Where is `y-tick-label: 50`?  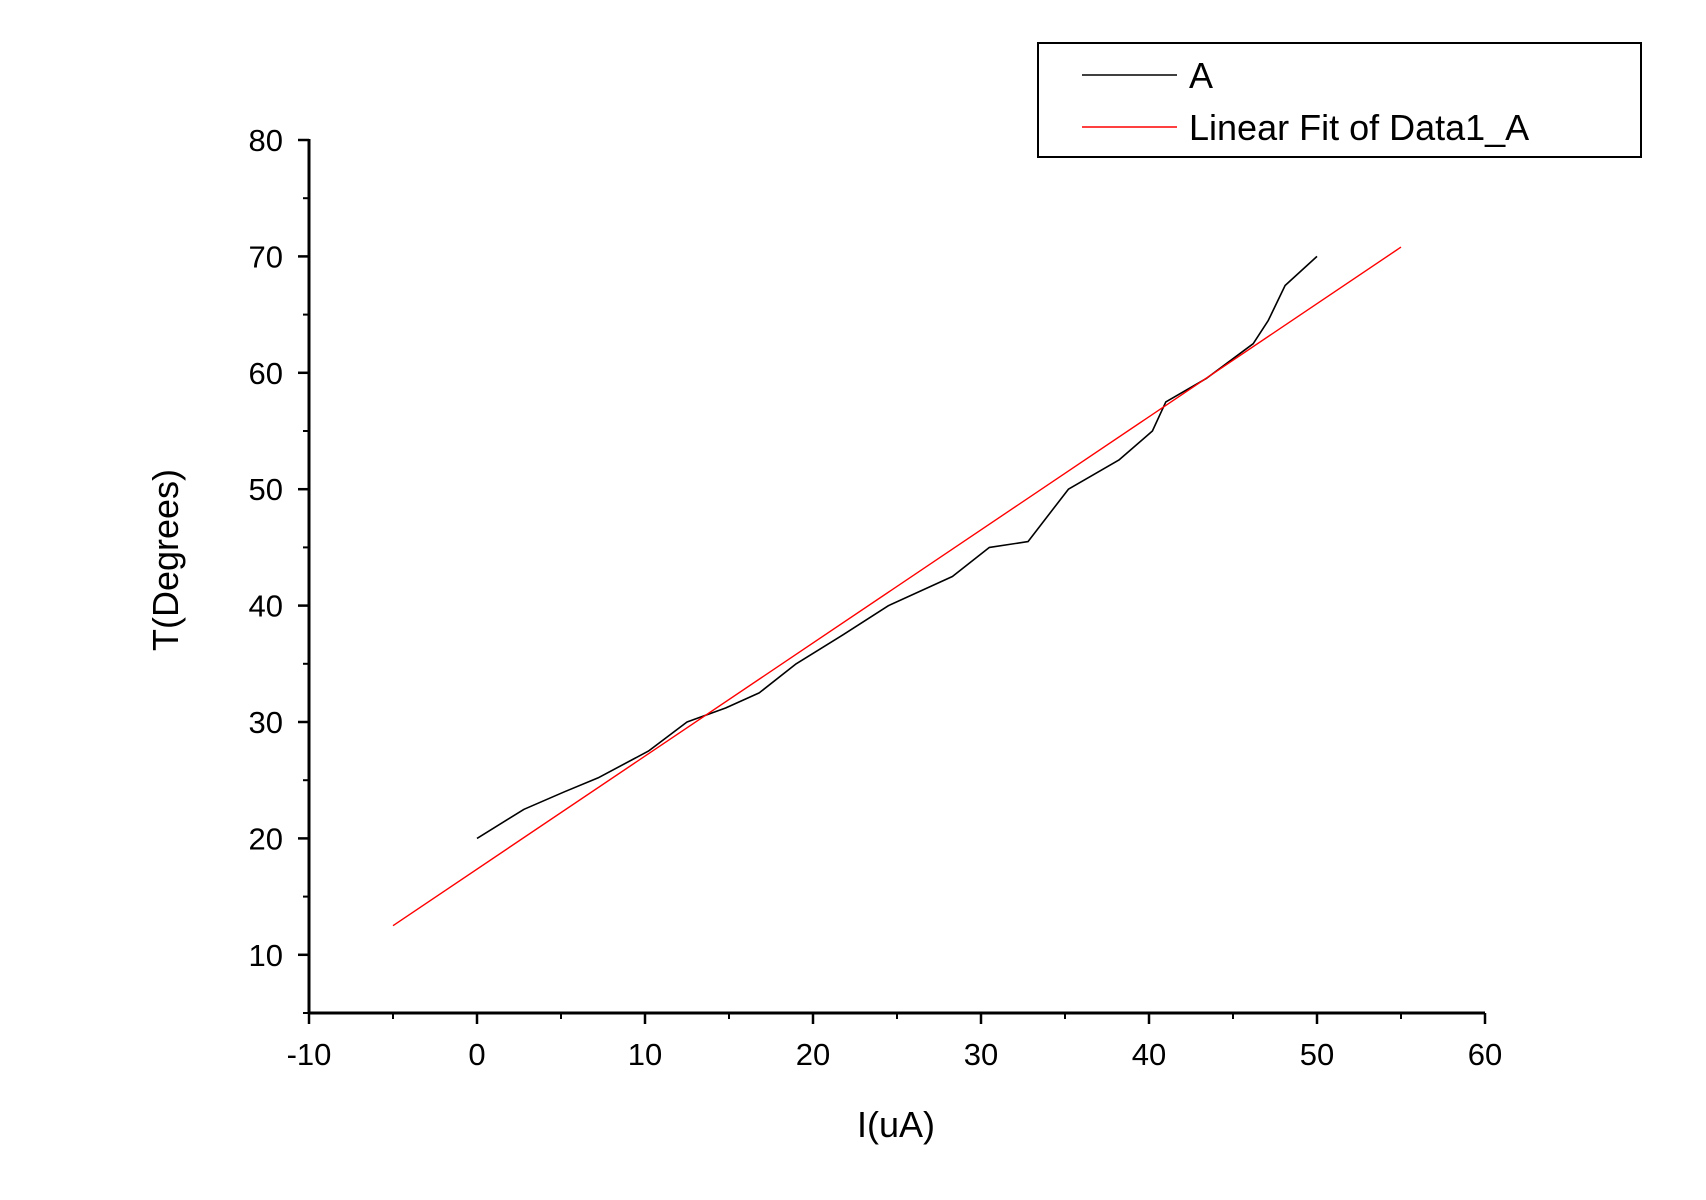
y-tick-label: 50 is located at coordinates (266, 489).